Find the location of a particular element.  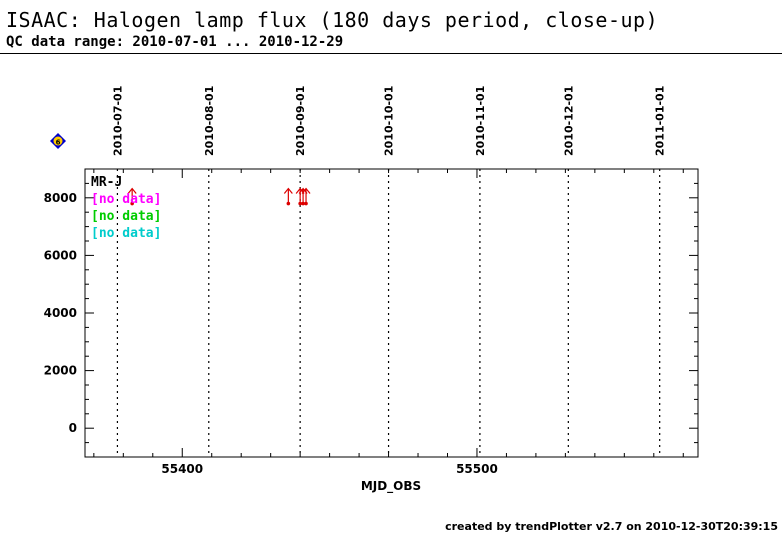

date-label: 2011-01-01 is located at coordinates (660, 121).